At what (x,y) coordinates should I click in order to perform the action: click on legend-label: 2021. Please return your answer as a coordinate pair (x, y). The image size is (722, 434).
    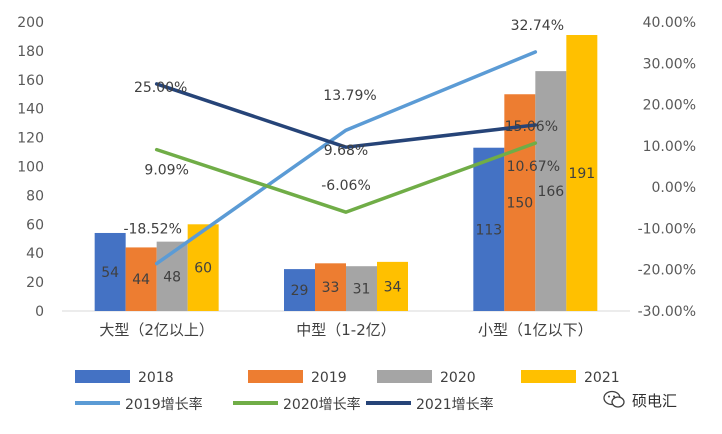
    Looking at the image, I should click on (602, 378).